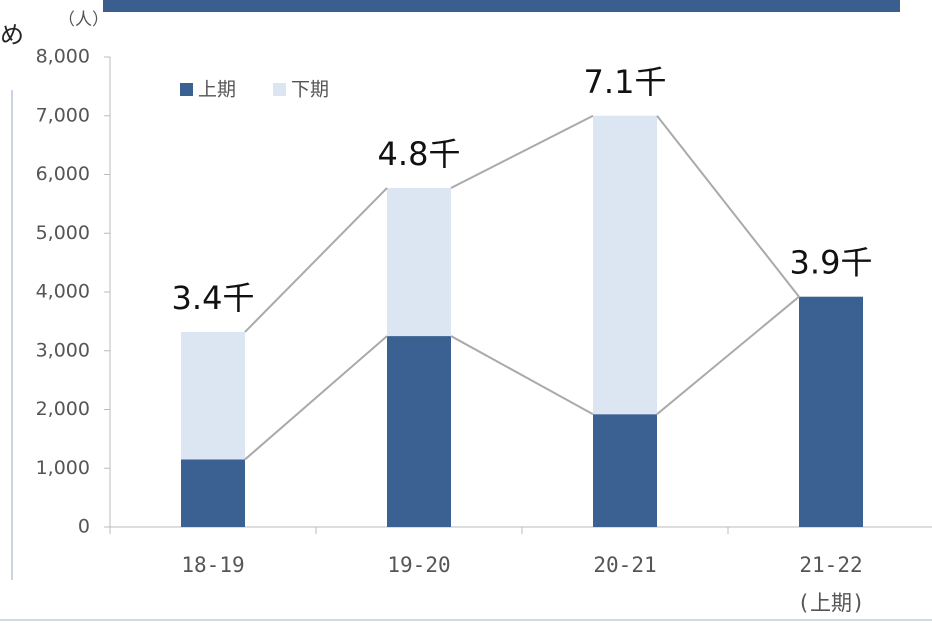  Describe the element at coordinates (63, 233) in the screenshot. I see `y-tick-label: 5,000` at that location.